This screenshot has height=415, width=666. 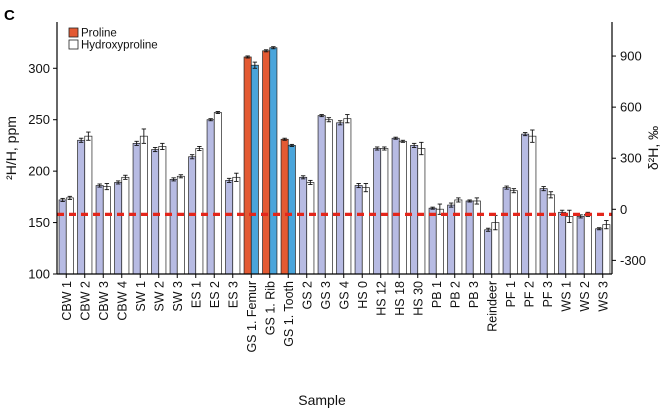 I want to click on x-tick-label: Reindeer, so click(x=492, y=306).